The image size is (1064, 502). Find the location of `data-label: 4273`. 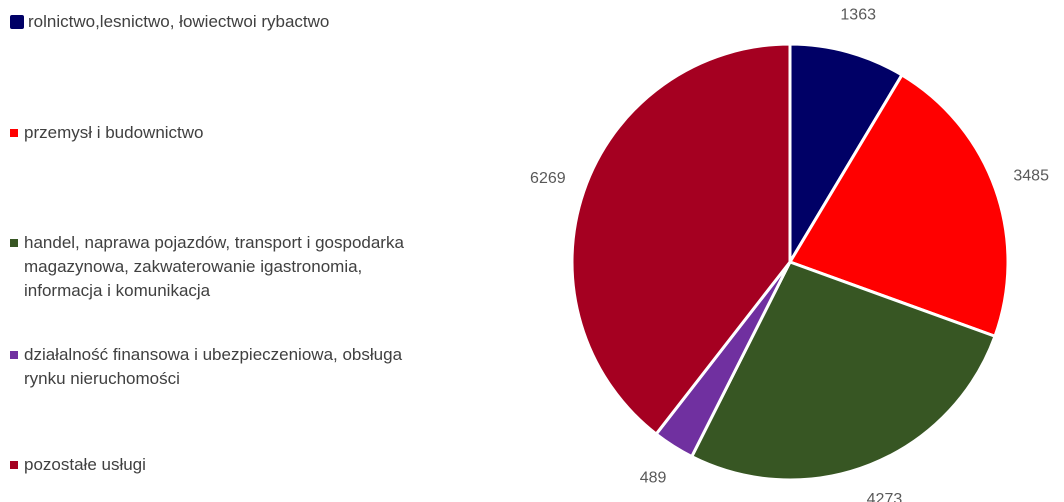

data-label: 4273 is located at coordinates (885, 496).